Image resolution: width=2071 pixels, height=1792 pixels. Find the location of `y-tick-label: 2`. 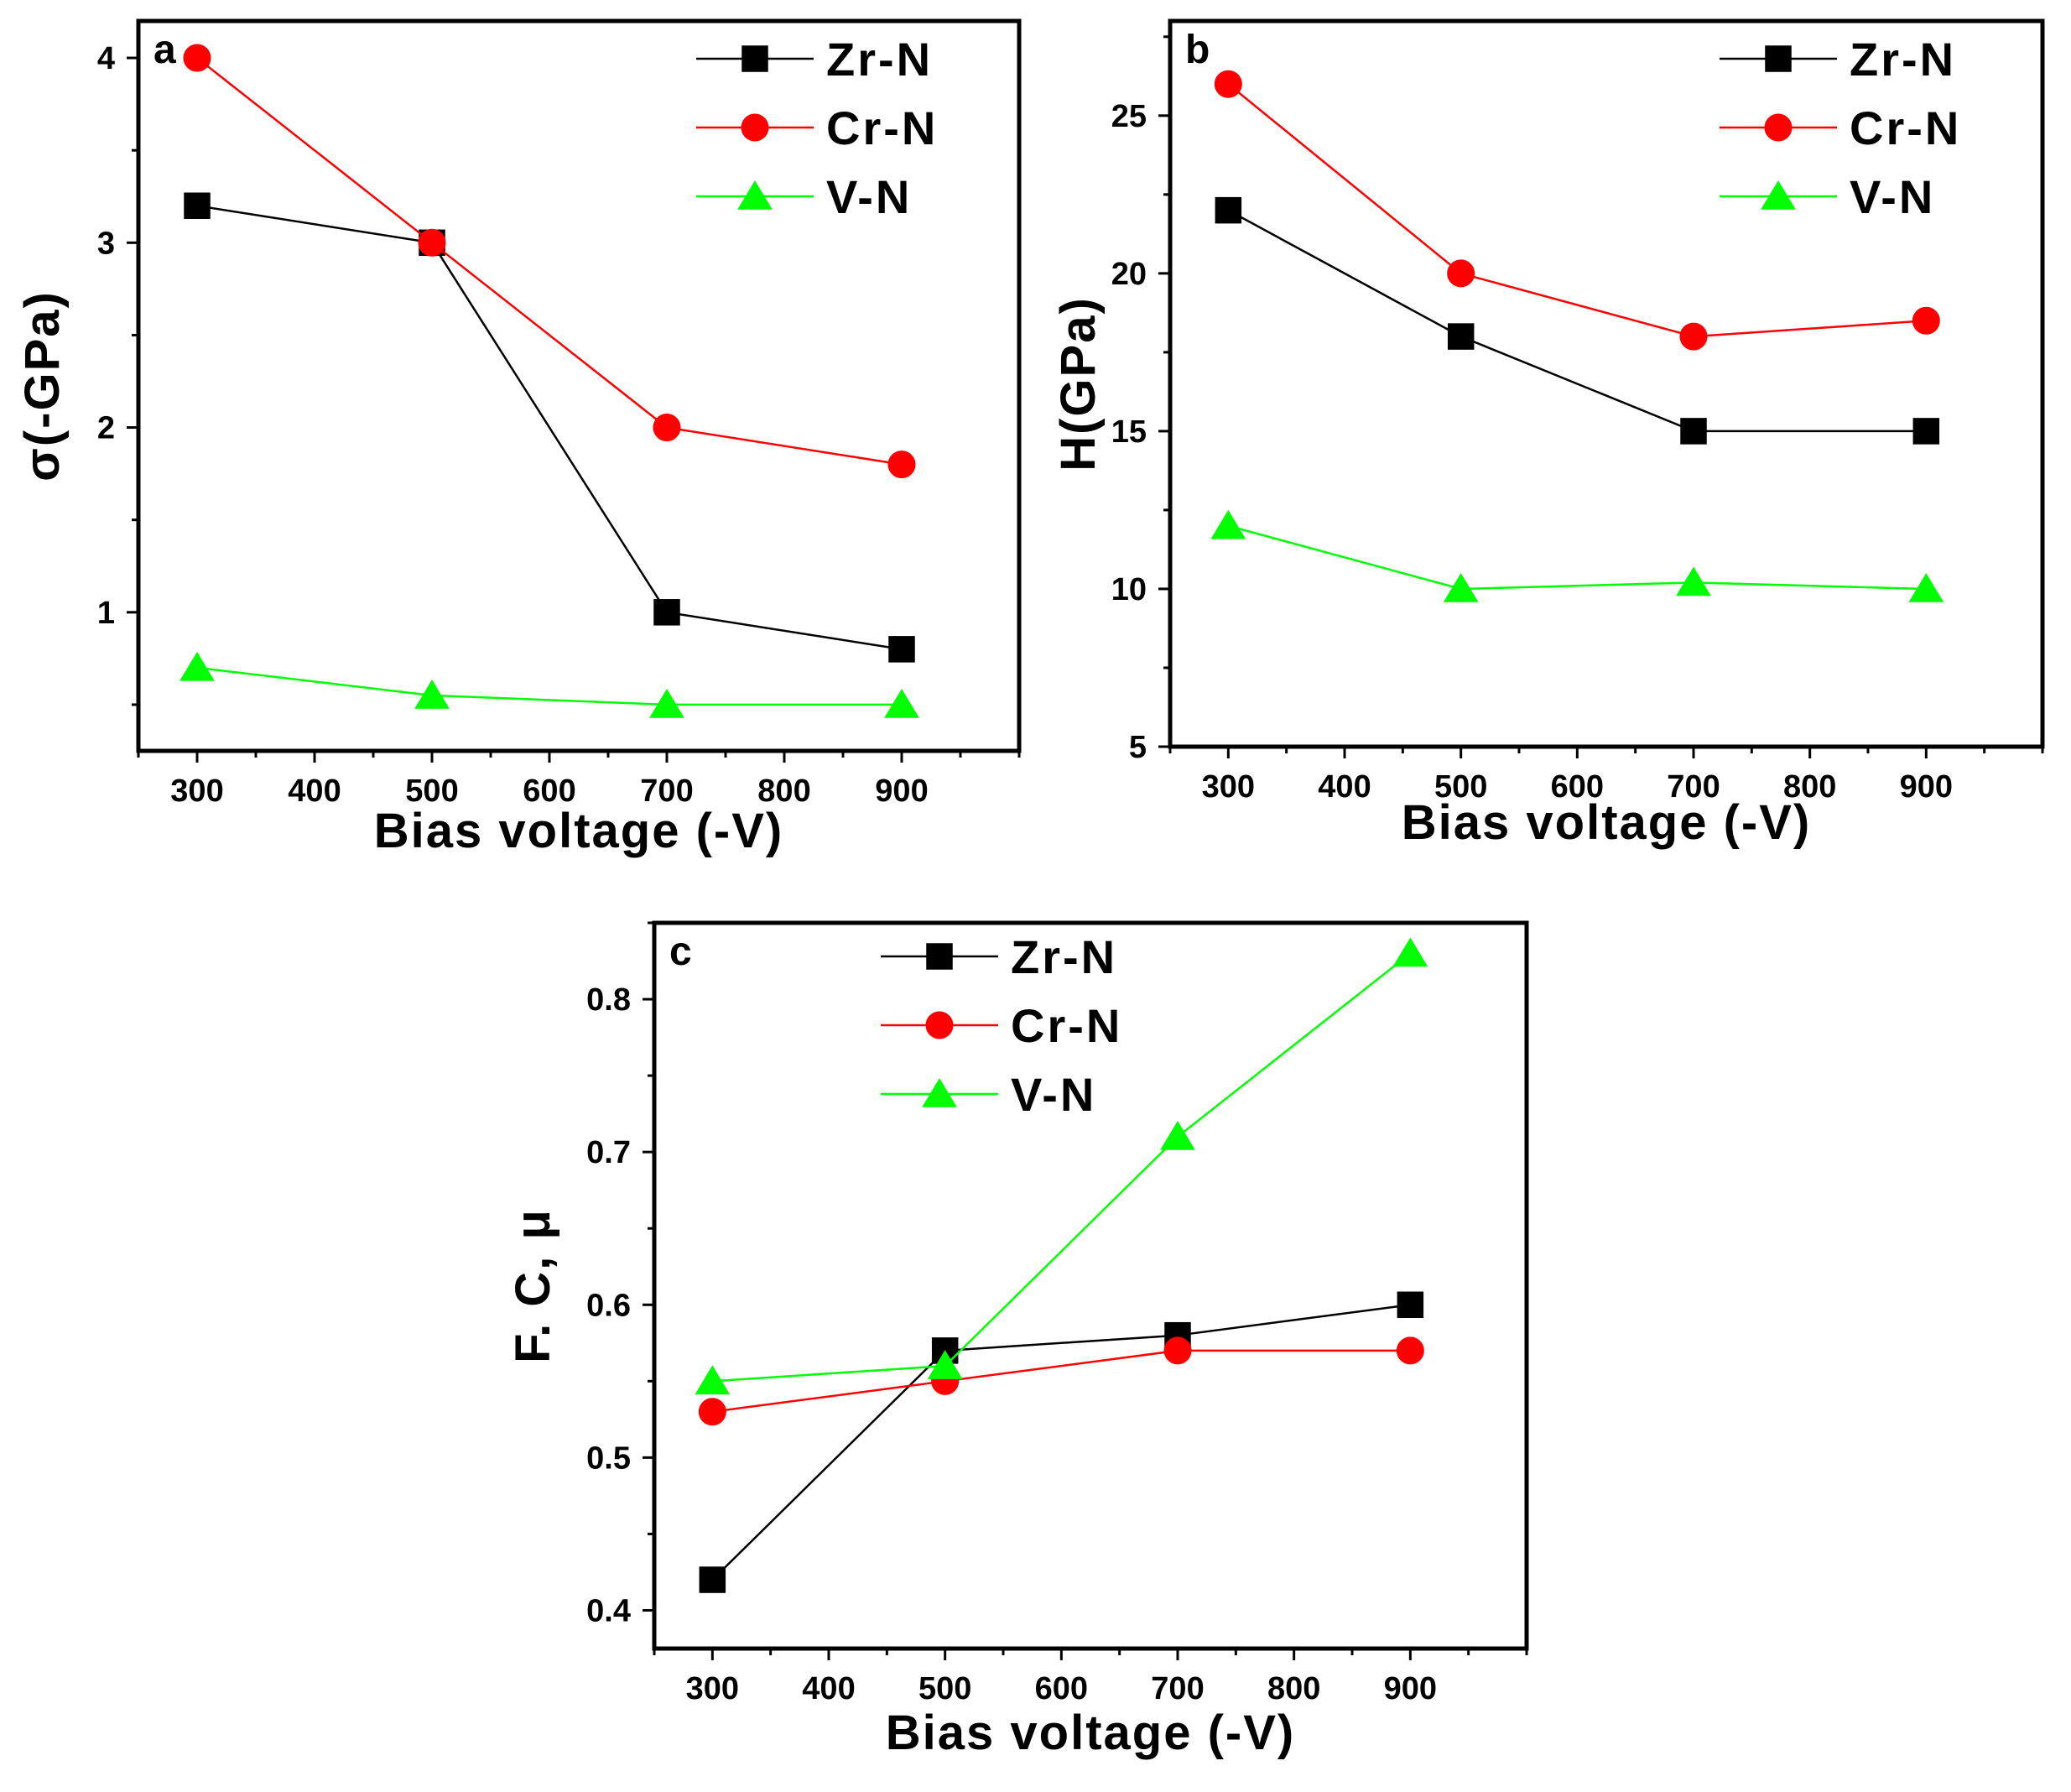

y-tick-label: 2 is located at coordinates (106, 429).